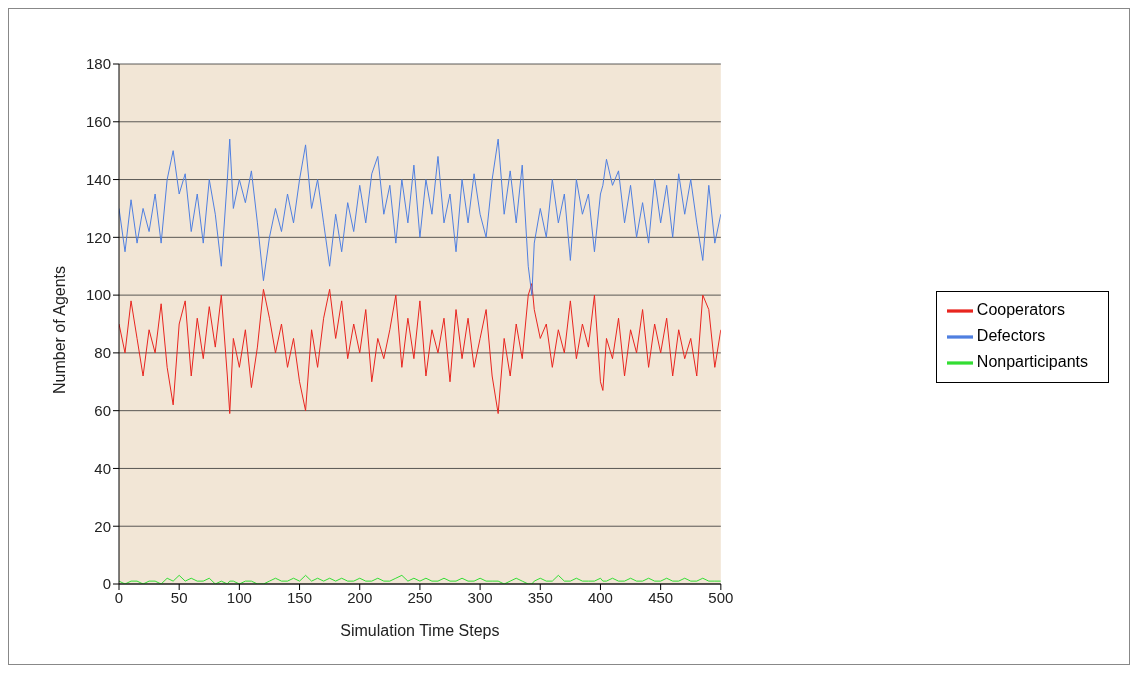  I want to click on x-tick-label: 200, so click(360, 597).